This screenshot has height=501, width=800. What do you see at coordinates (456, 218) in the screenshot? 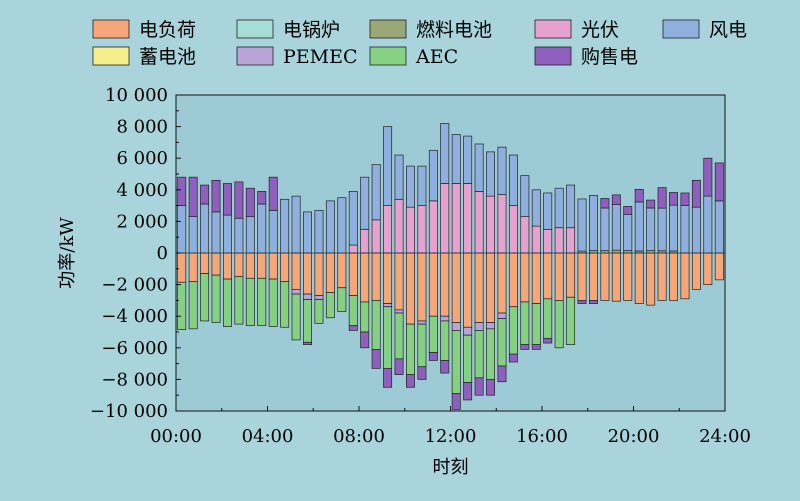
I see `bar-光伏-24` at bounding box center [456, 218].